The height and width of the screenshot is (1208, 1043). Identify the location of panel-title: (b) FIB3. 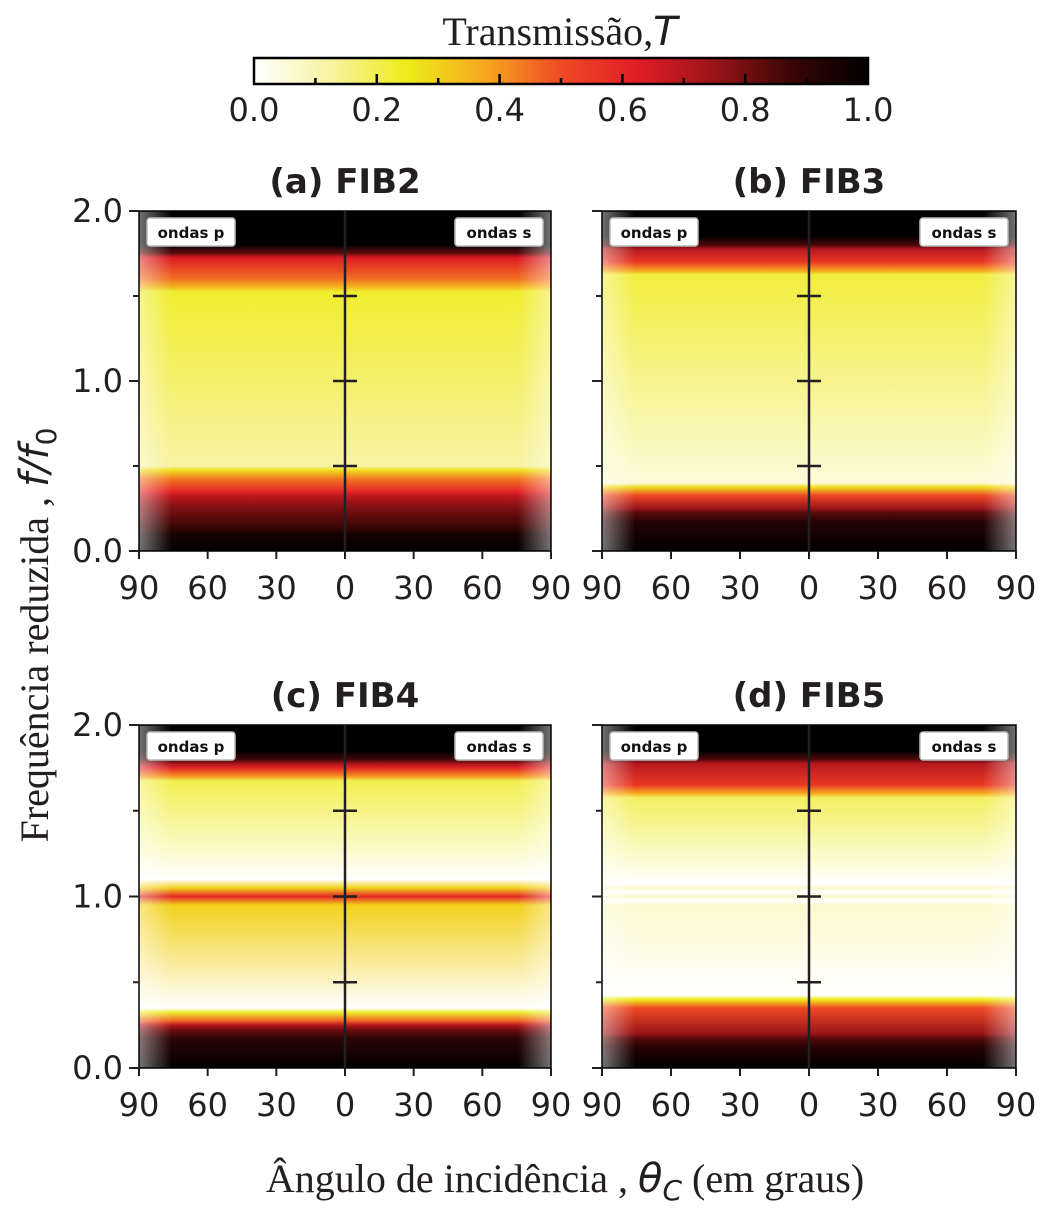
(809, 182).